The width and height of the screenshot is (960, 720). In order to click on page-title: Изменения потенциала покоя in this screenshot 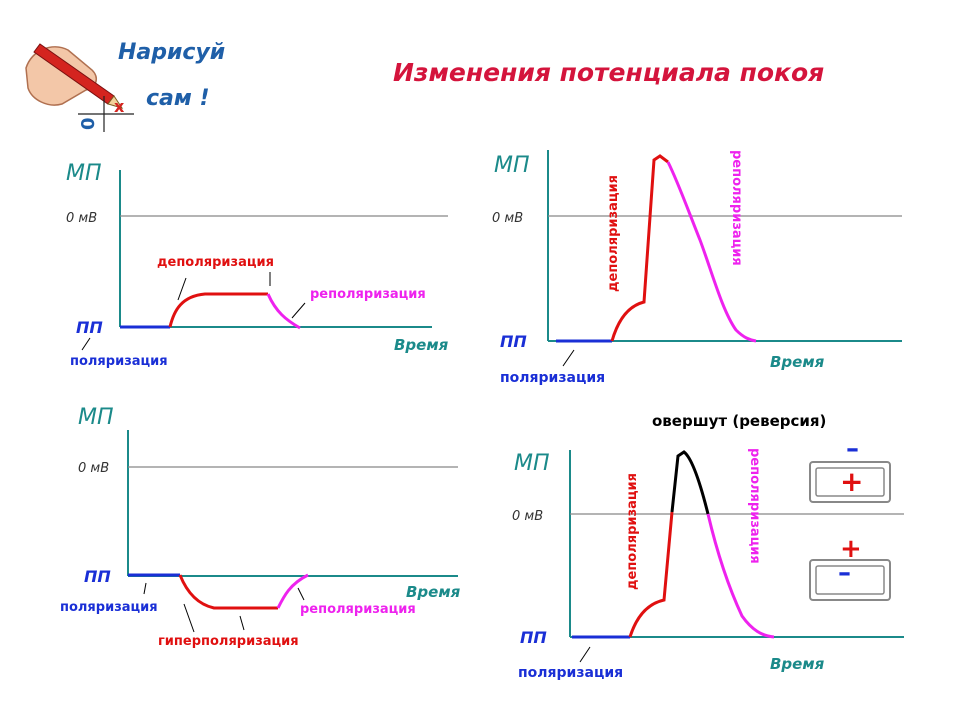, I will do `click(609, 72)`.